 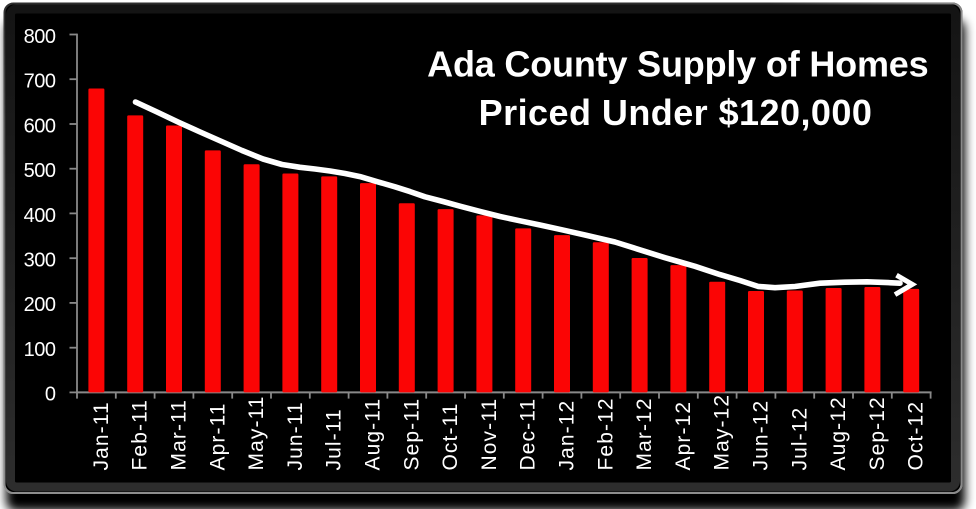 What do you see at coordinates (799, 439) in the screenshot?
I see `svg-text: Jul-12` at bounding box center [799, 439].